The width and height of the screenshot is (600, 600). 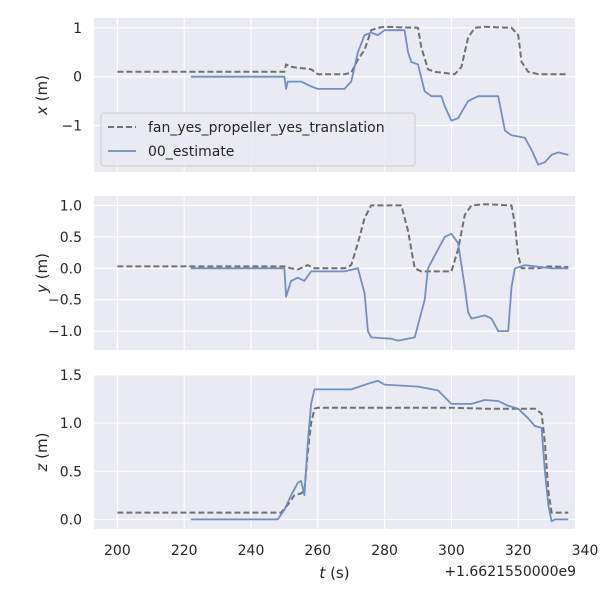 What do you see at coordinates (384, 551) in the screenshot?
I see `x-tick-label: 280` at bounding box center [384, 551].